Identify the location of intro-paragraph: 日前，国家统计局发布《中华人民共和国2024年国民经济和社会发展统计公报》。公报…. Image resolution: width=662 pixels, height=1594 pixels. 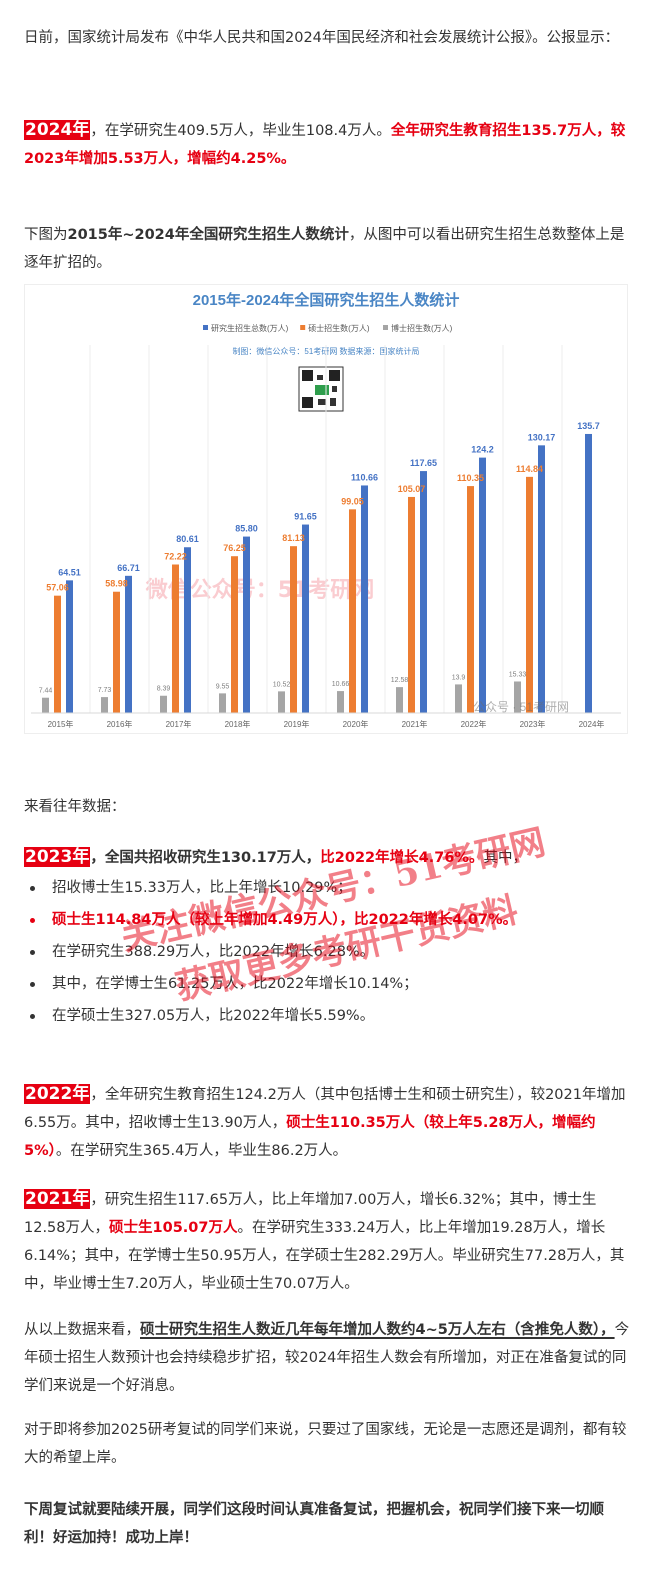
(322, 38).